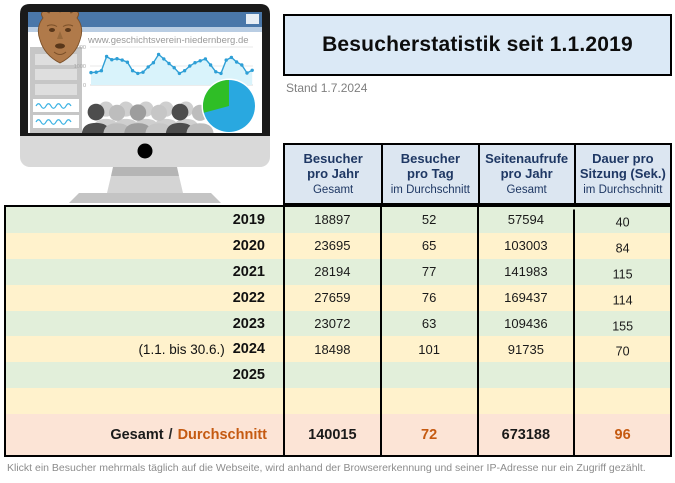  I want to click on value-cell: 57594, so click(525, 220).